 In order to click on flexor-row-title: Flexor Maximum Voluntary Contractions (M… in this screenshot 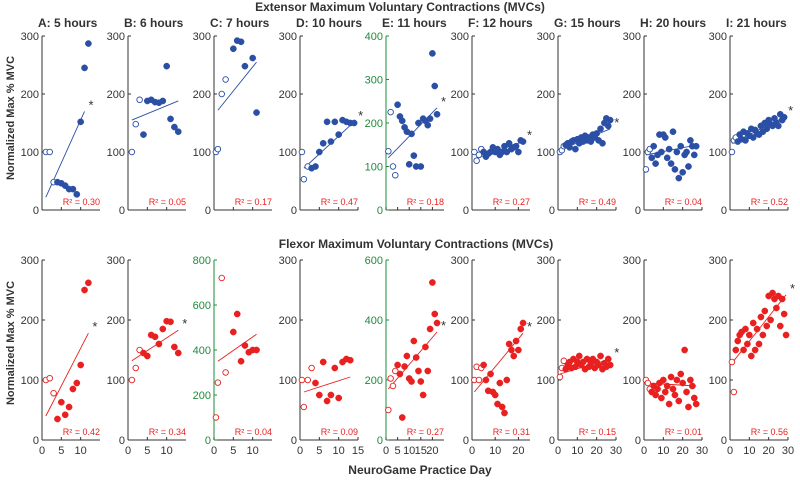, I will do `click(416, 244)`.